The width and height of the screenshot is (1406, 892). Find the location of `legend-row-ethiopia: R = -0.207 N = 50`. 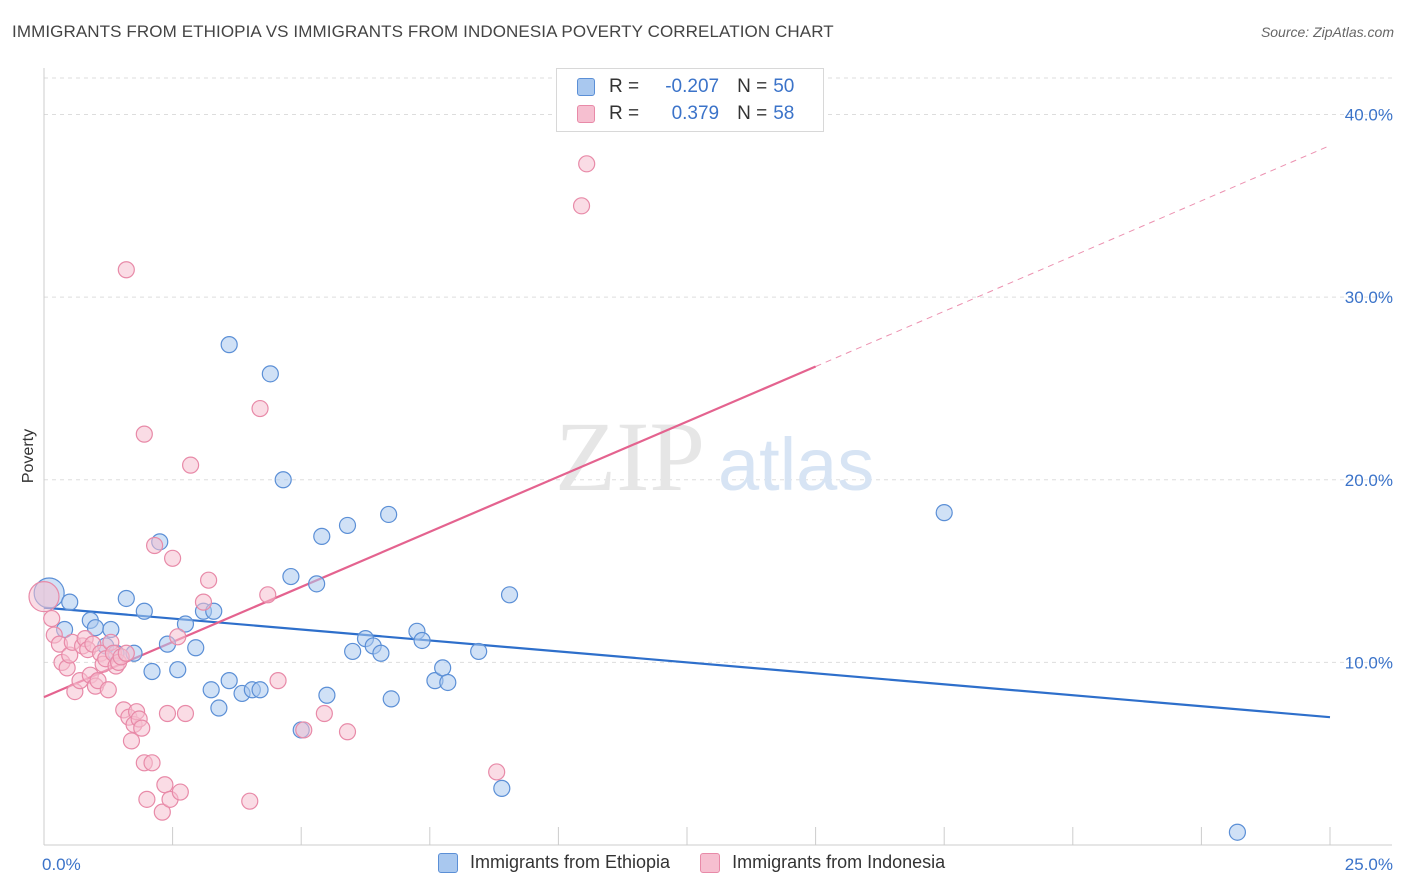

legend-row-ethiopia: R = -0.207 N = 50 is located at coordinates (685, 87).